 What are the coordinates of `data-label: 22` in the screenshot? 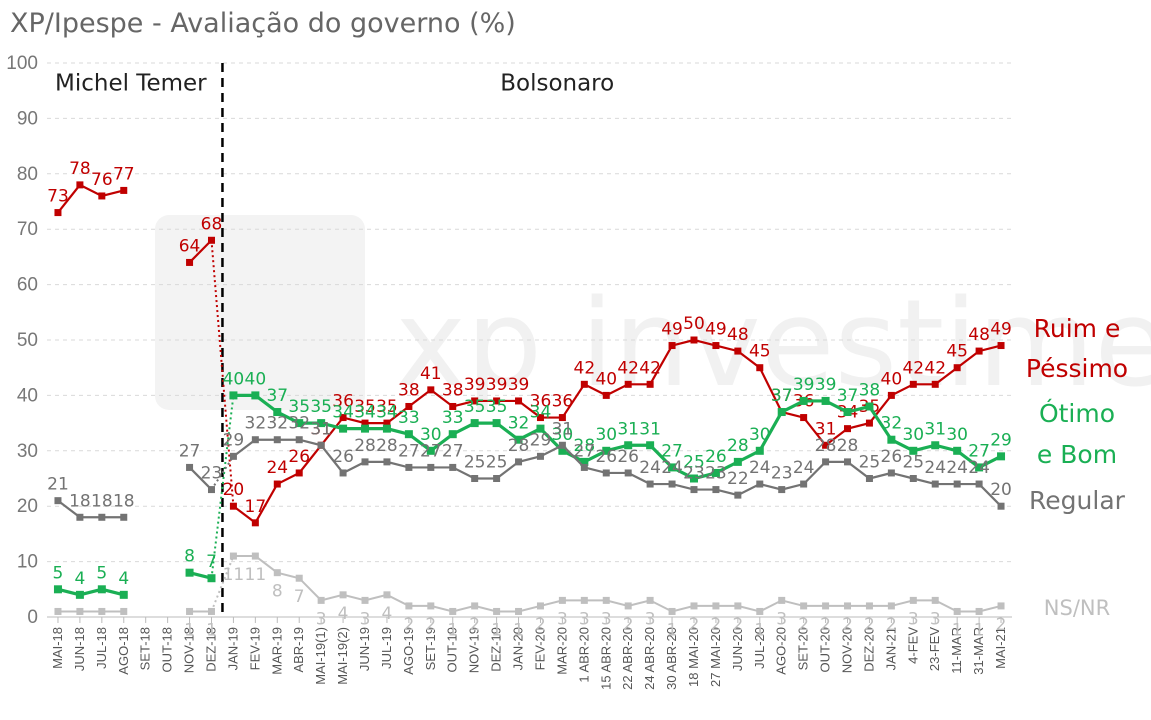 It's located at (738, 479).